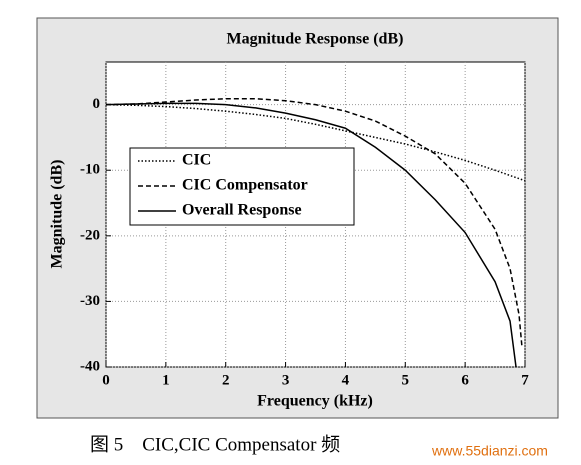 The height and width of the screenshot is (465, 581). Describe the element at coordinates (166, 380) in the screenshot. I see `x-tick-label: 1` at that location.